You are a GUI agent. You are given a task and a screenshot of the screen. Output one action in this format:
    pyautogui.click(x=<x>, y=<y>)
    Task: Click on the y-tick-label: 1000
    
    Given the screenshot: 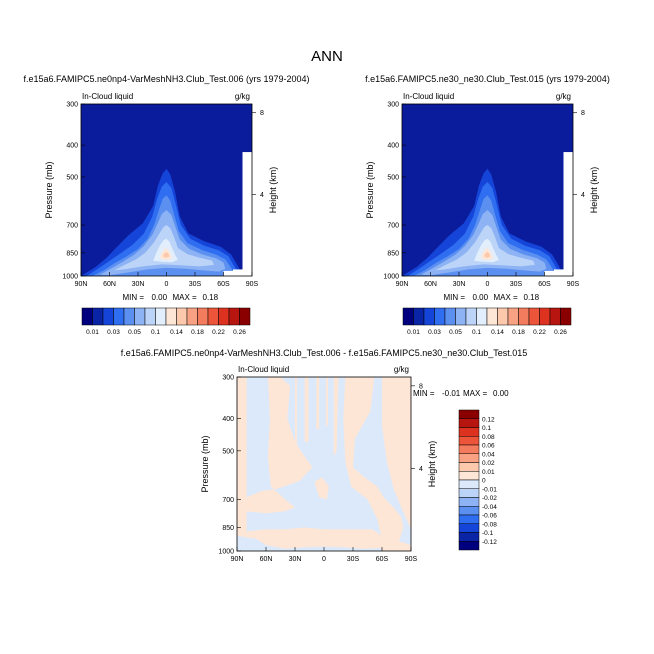 What is the action you would take?
    pyautogui.click(x=70, y=277)
    